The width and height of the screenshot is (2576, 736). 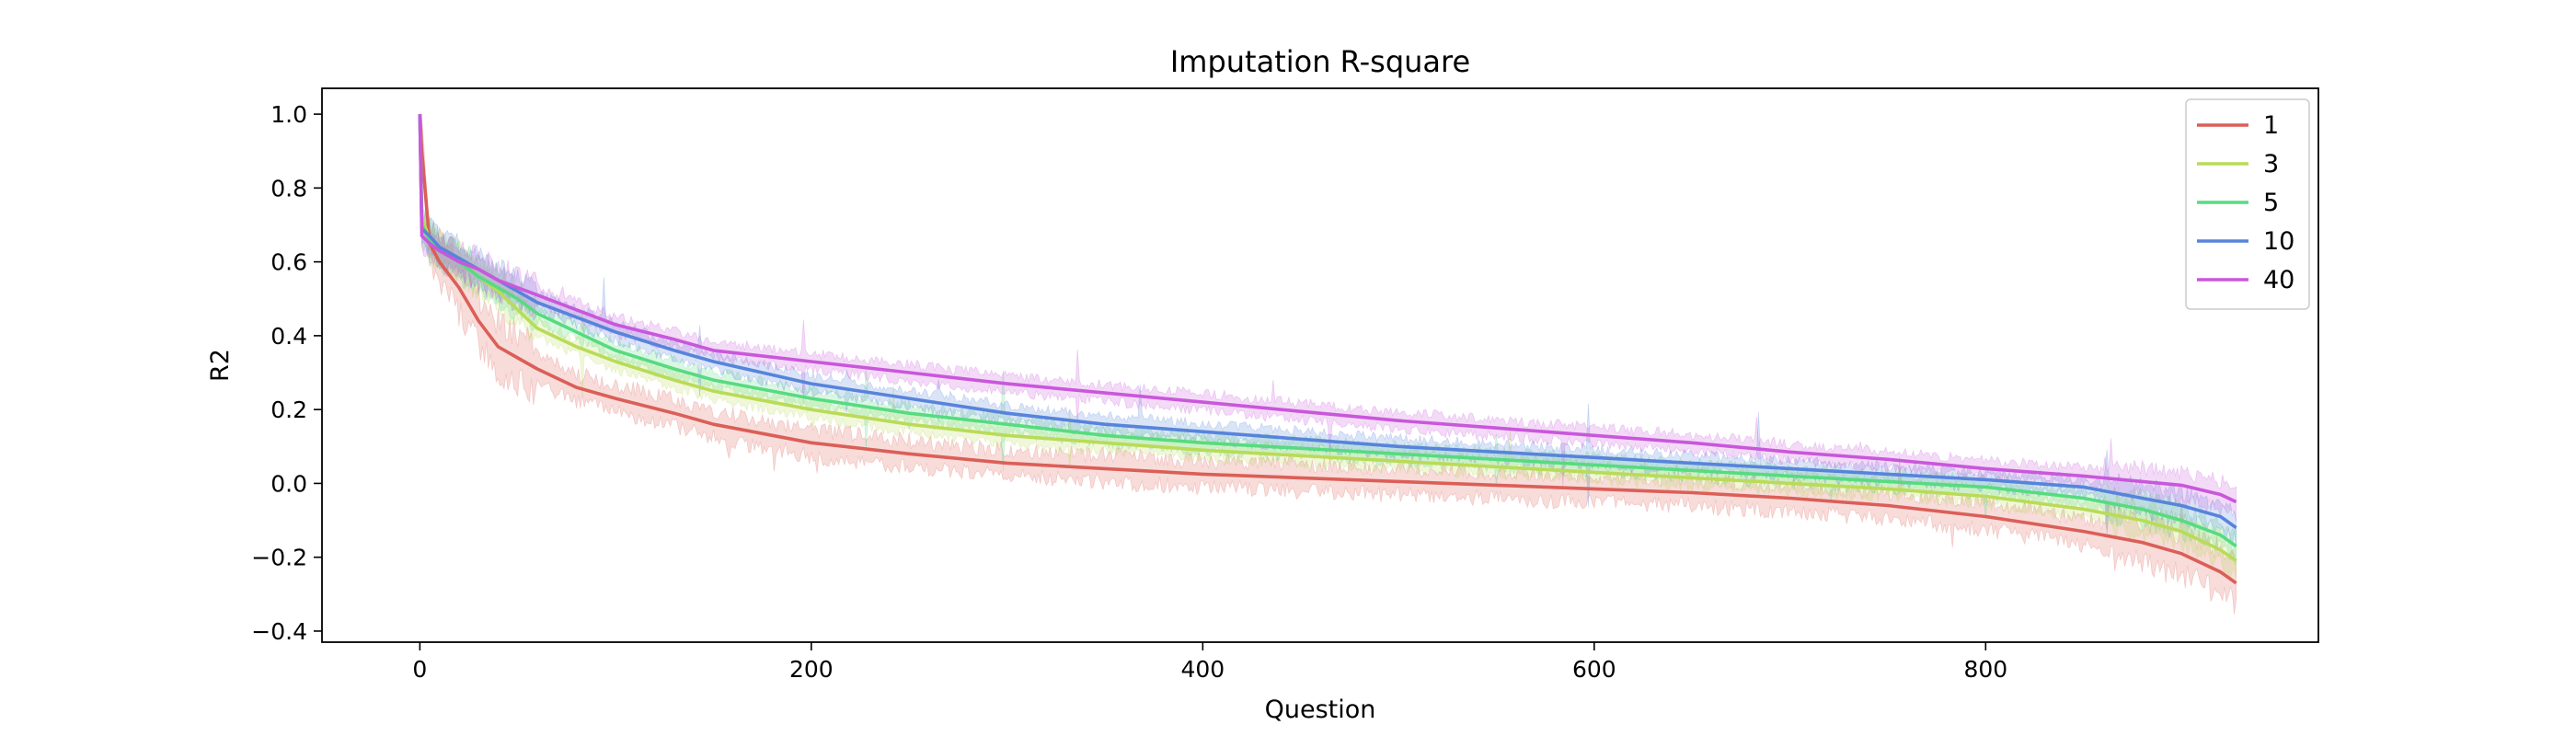 What do you see at coordinates (279, 558) in the screenshot?
I see `y-tick-label: −0.2` at bounding box center [279, 558].